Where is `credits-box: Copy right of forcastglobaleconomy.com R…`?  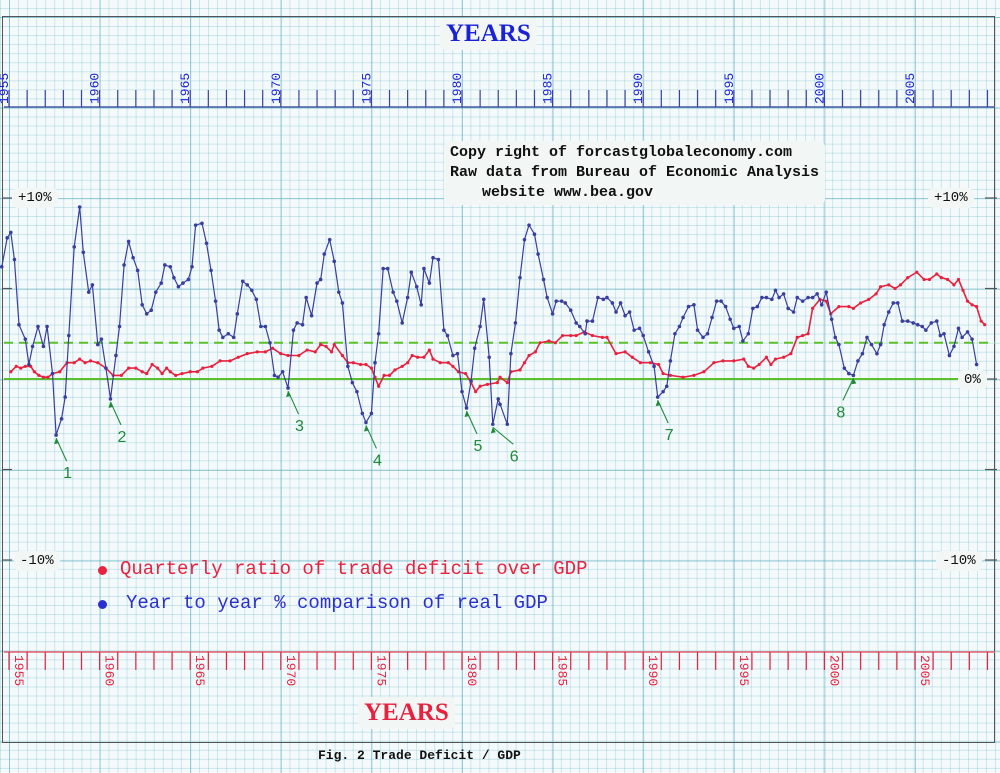
credits-box: Copy right of forcastglobaleconomy.com R… is located at coordinates (635, 173).